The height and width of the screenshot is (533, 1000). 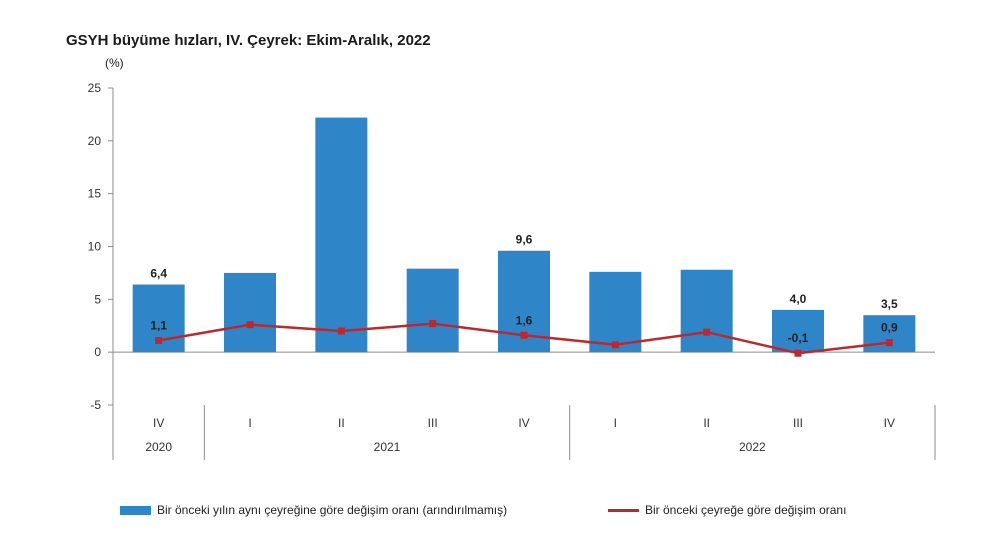 I want to click on bar-value-label: 9,6, so click(x=524, y=240).